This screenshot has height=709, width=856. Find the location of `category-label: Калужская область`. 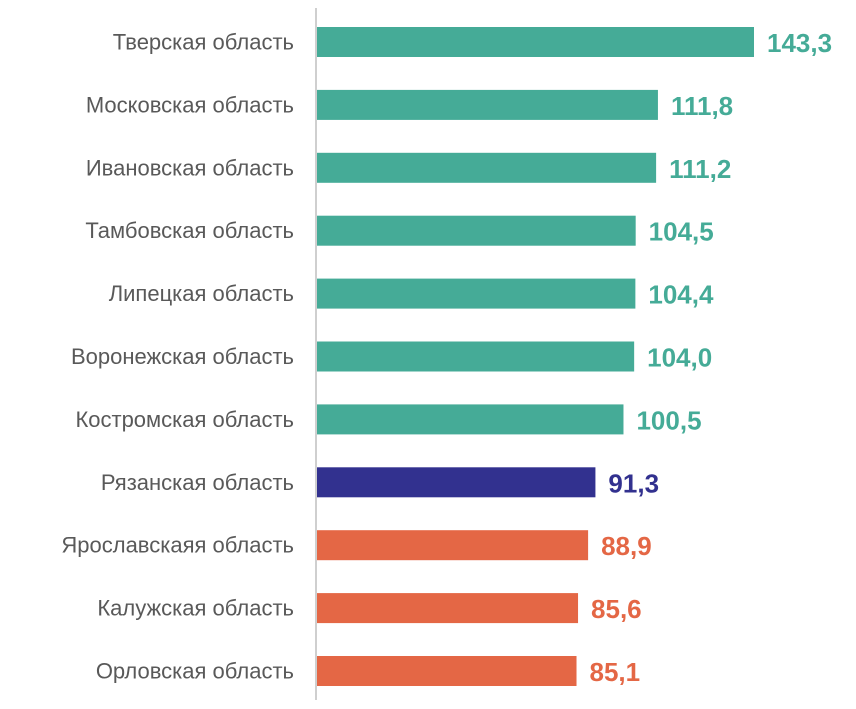

category-label: Калужская область is located at coordinates (195, 608).